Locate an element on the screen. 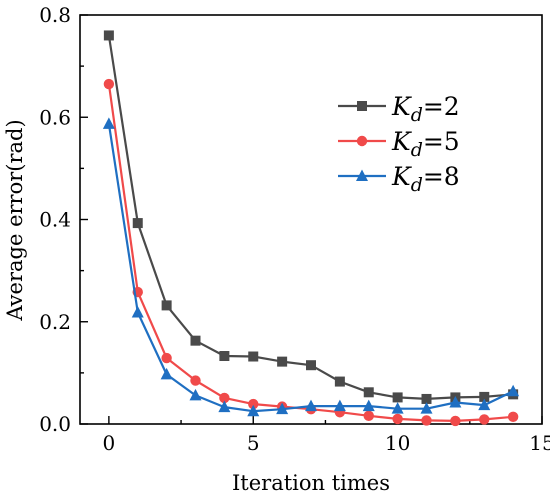  x-axis-title: Iteration times is located at coordinates (311, 483).